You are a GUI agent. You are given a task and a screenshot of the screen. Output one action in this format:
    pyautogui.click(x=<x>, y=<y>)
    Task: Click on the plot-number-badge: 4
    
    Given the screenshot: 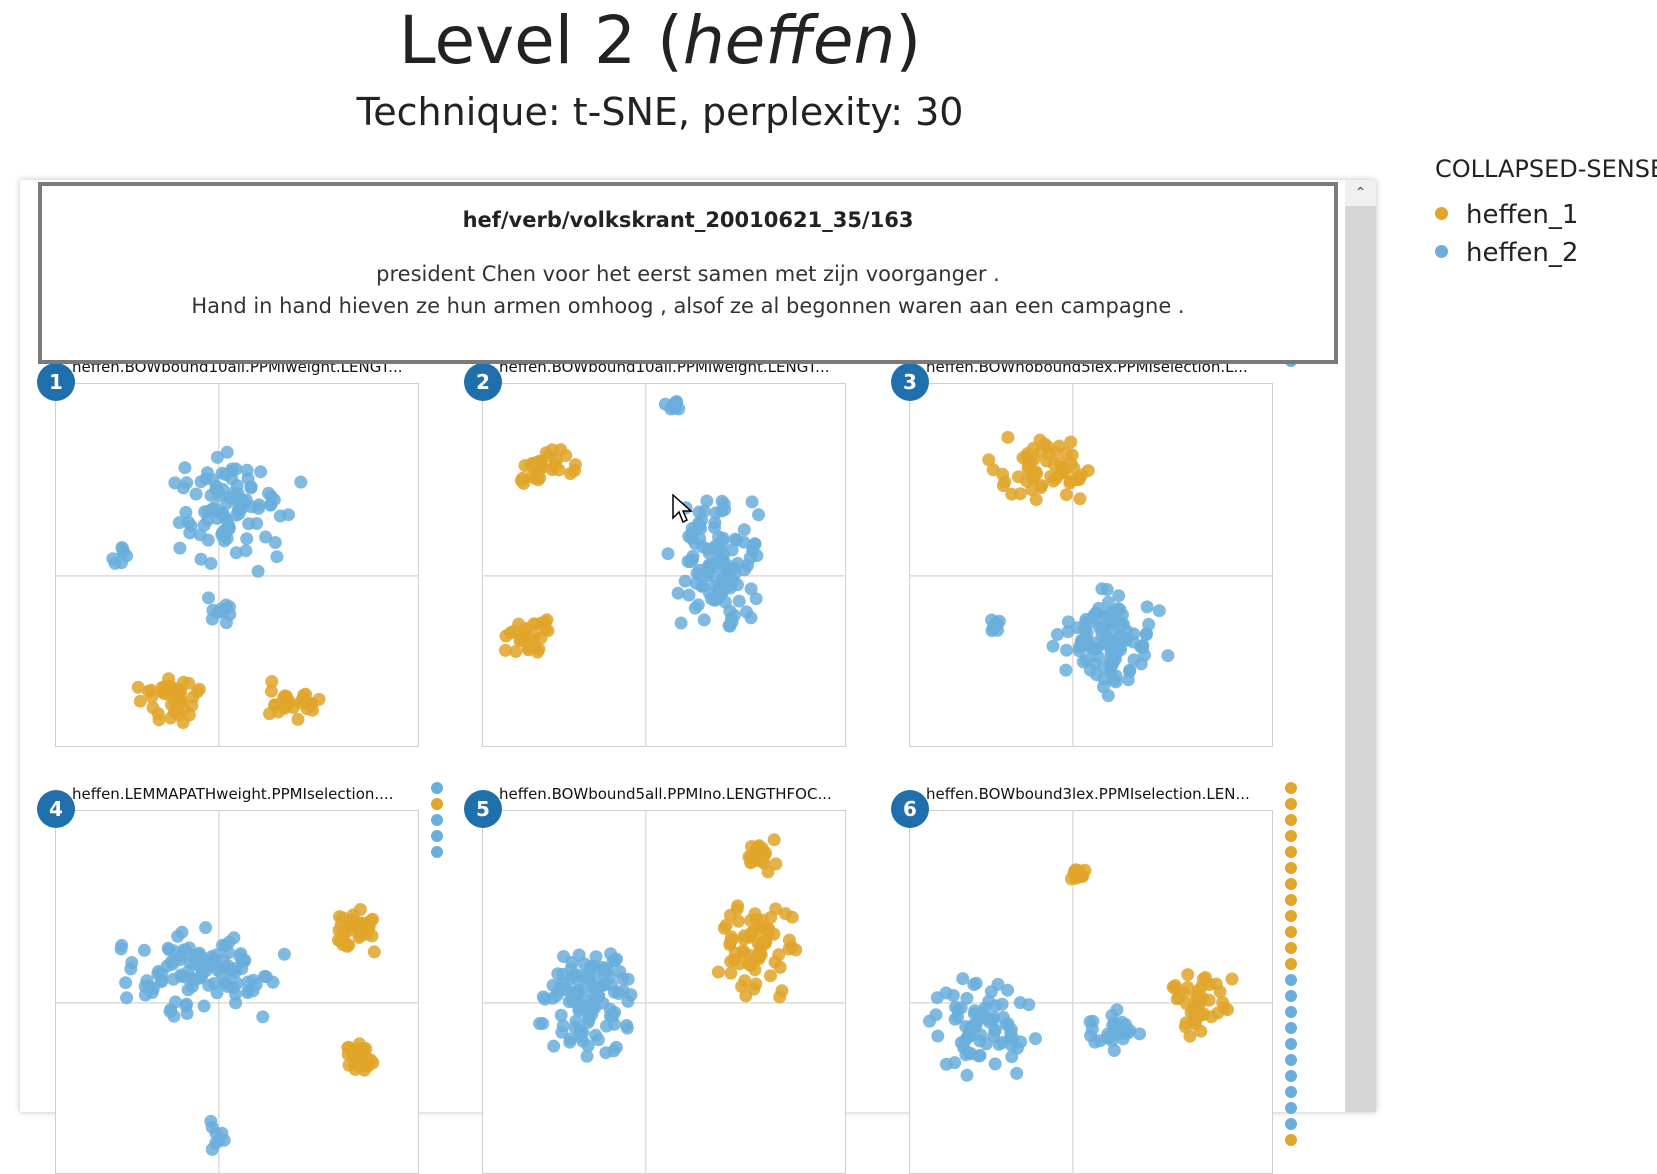 What is the action you would take?
    pyautogui.click(x=56, y=809)
    